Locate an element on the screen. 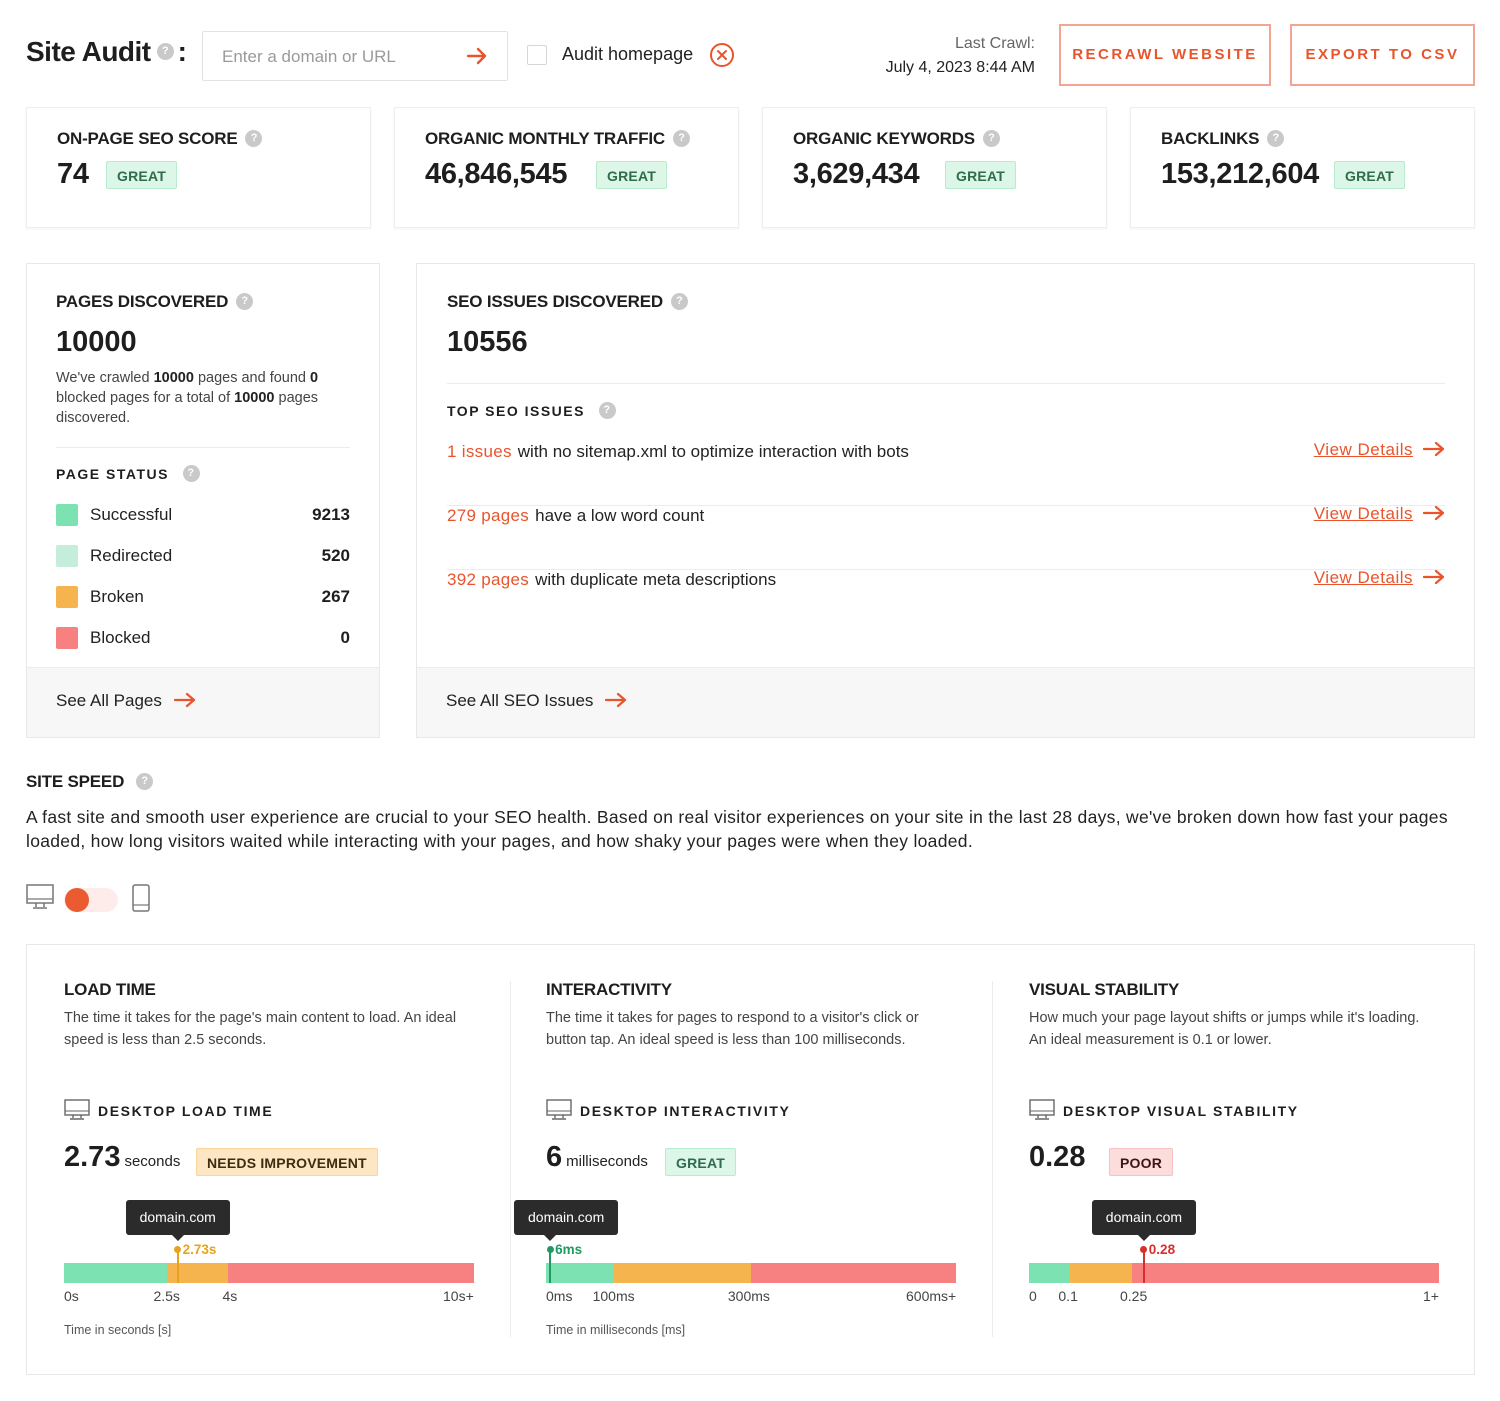 The width and height of the screenshot is (1500, 1401). metric-title: ORGANIC KEYWORDS? is located at coordinates (896, 139).